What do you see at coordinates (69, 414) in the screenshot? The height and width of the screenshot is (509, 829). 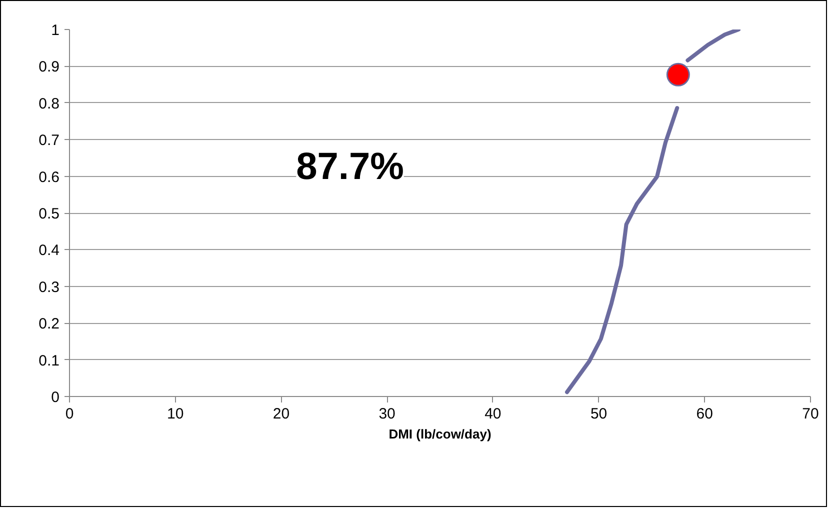 I see `x-tick-label: 0` at bounding box center [69, 414].